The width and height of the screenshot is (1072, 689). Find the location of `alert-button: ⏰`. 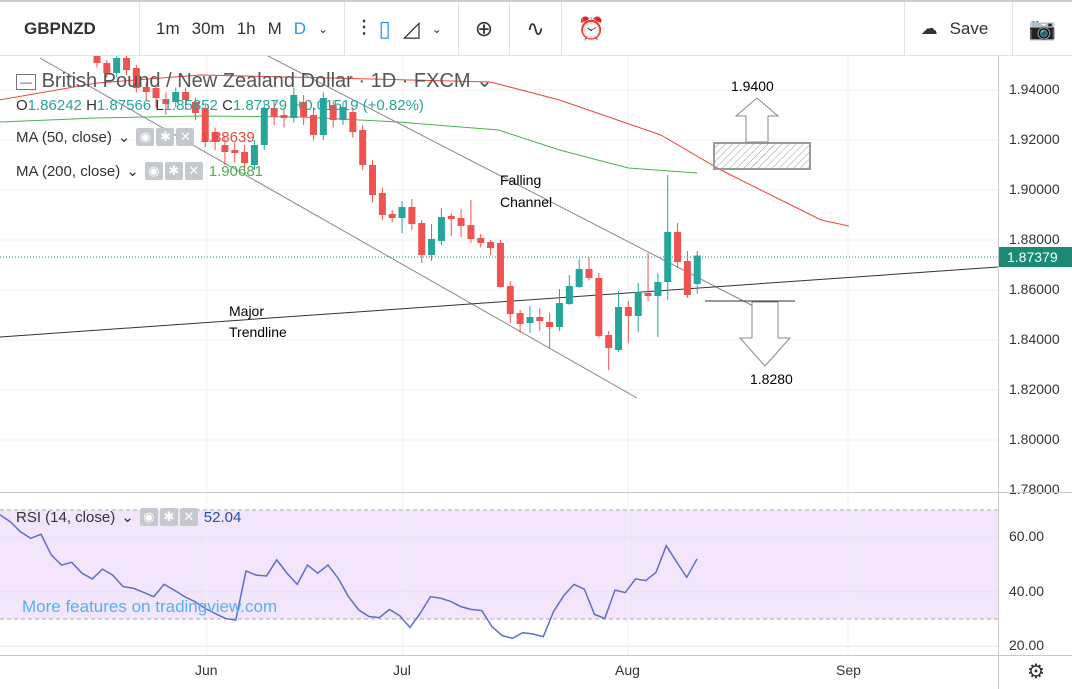

alert-button: ⏰ is located at coordinates (733, 28).